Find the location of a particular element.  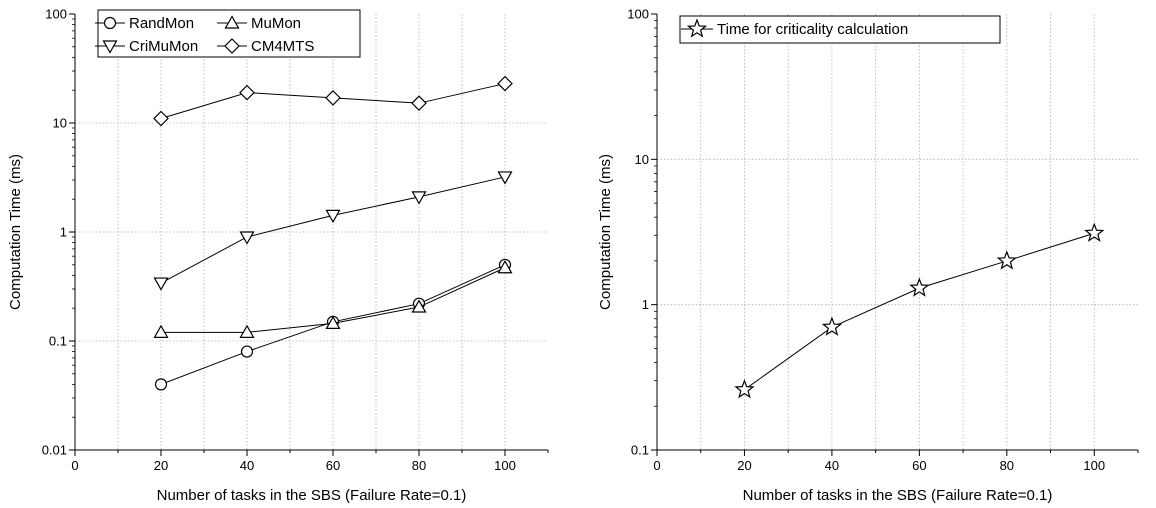

series-cm4mts is located at coordinates (333, 101).